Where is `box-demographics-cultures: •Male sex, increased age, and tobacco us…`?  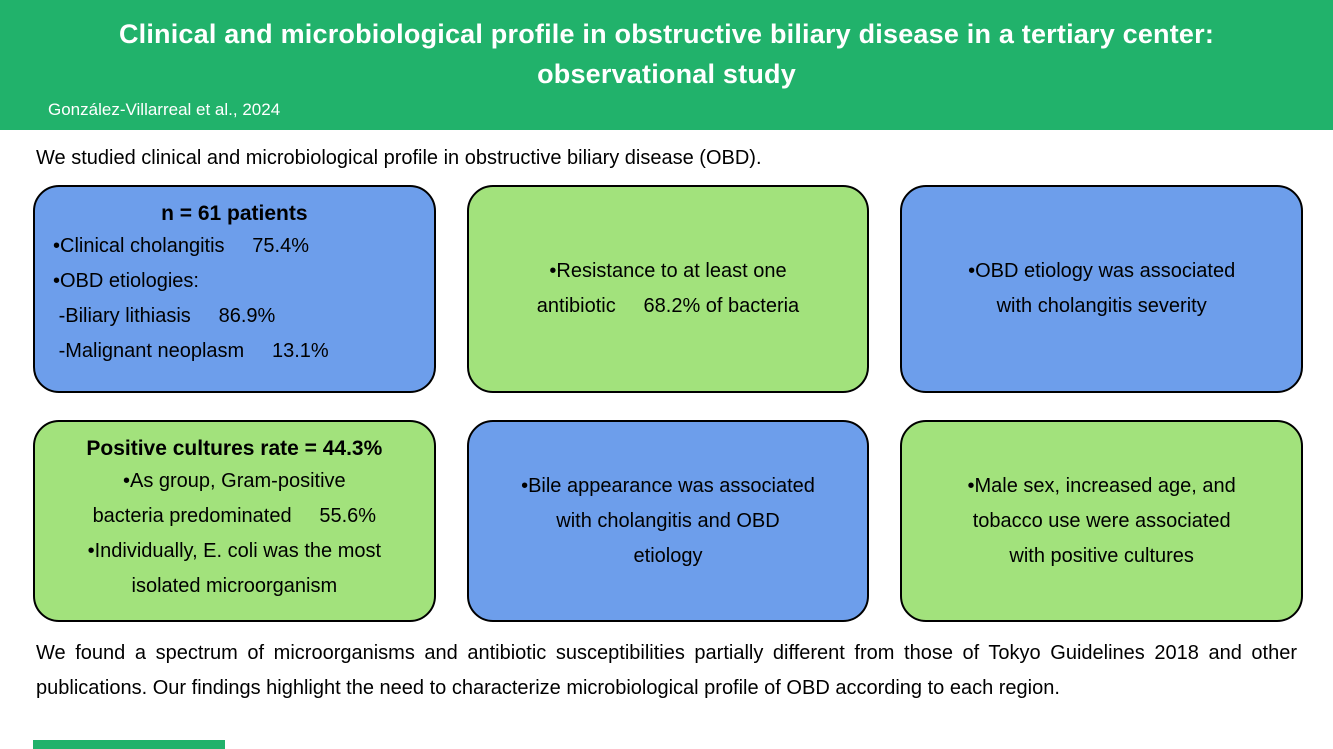
box-demographics-cultures: •Male sex, increased age, and tobacco us… is located at coordinates (1101, 521).